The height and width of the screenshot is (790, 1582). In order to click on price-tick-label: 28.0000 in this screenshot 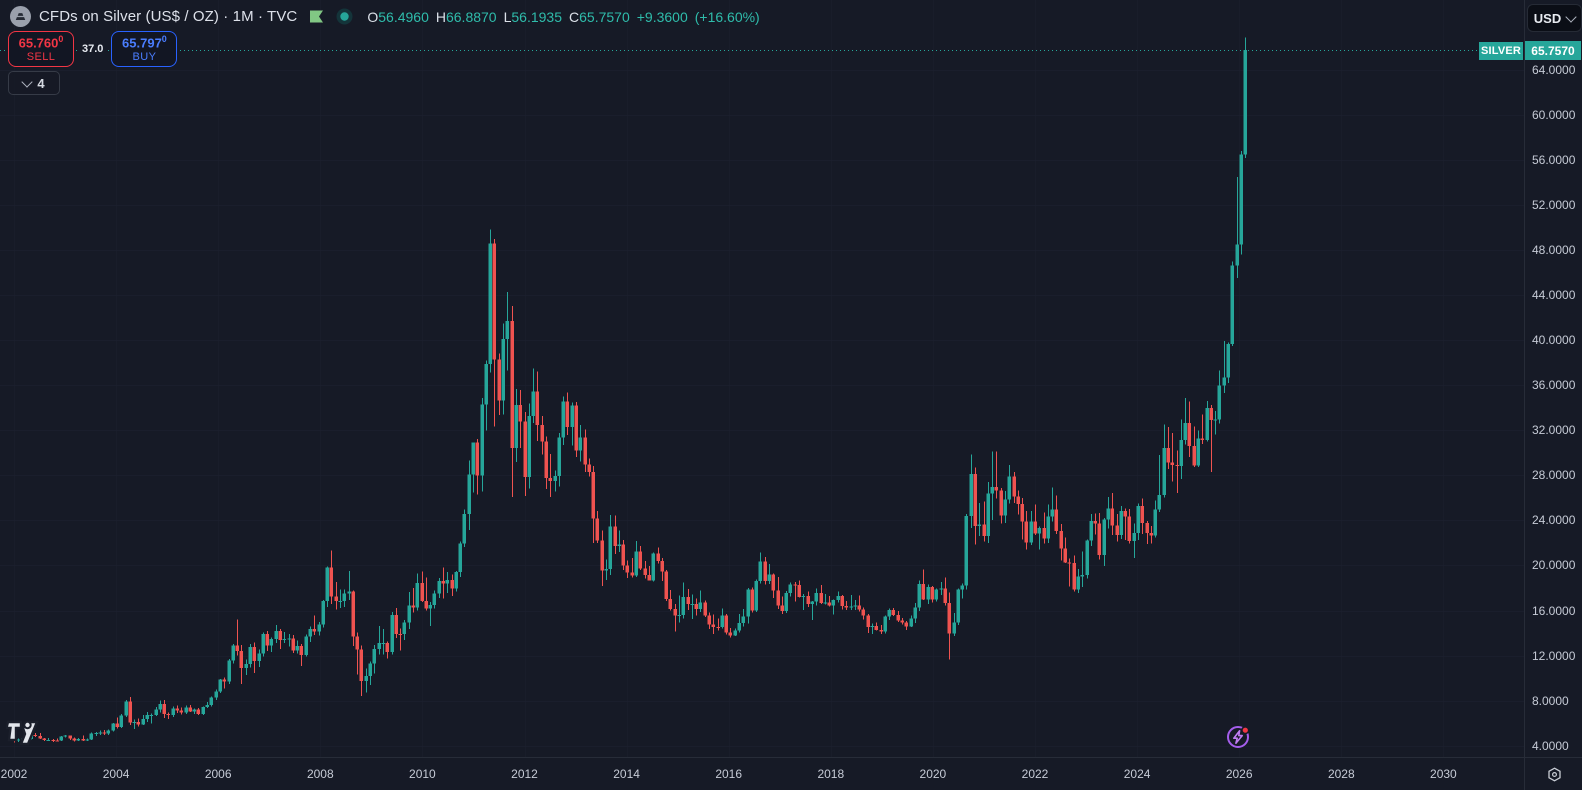, I will do `click(1554, 475)`.